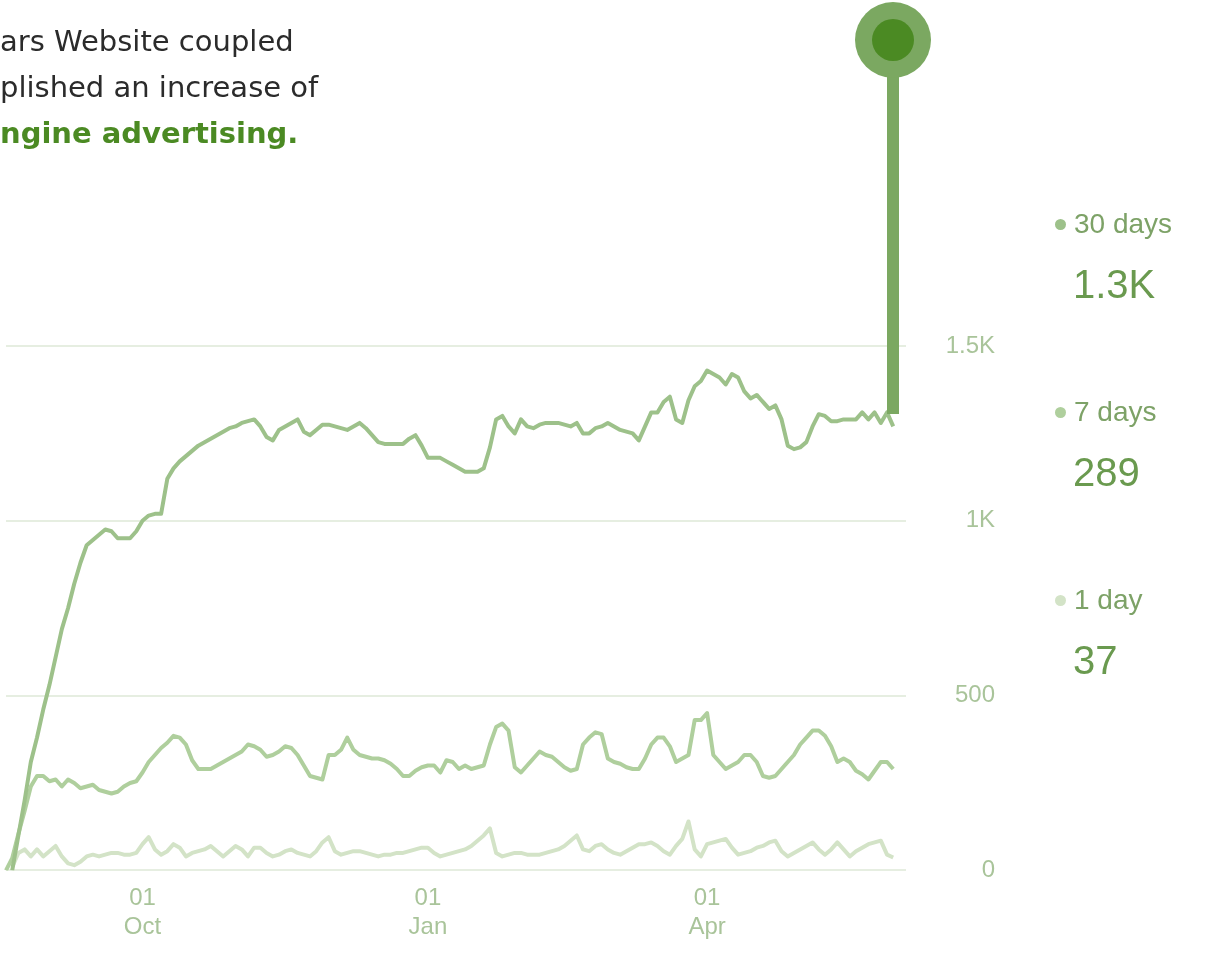  Describe the element at coordinates (159, 64) in the screenshot. I see `chart-title: ars Website coupled plished an increase of` at that location.